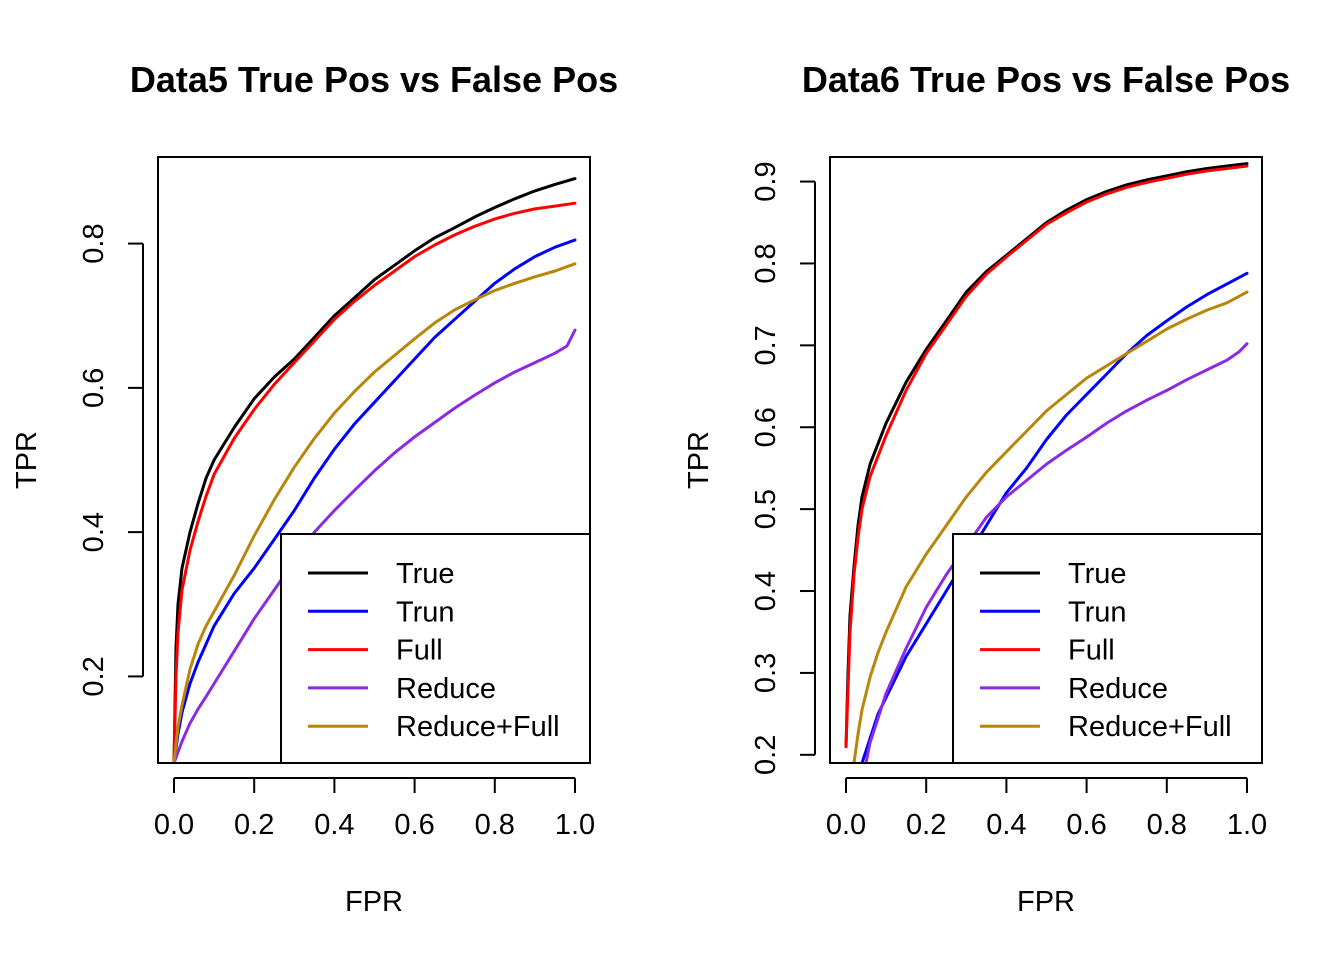  Describe the element at coordinates (766, 345) in the screenshot. I see `y-tick-label: 0.7` at that location.